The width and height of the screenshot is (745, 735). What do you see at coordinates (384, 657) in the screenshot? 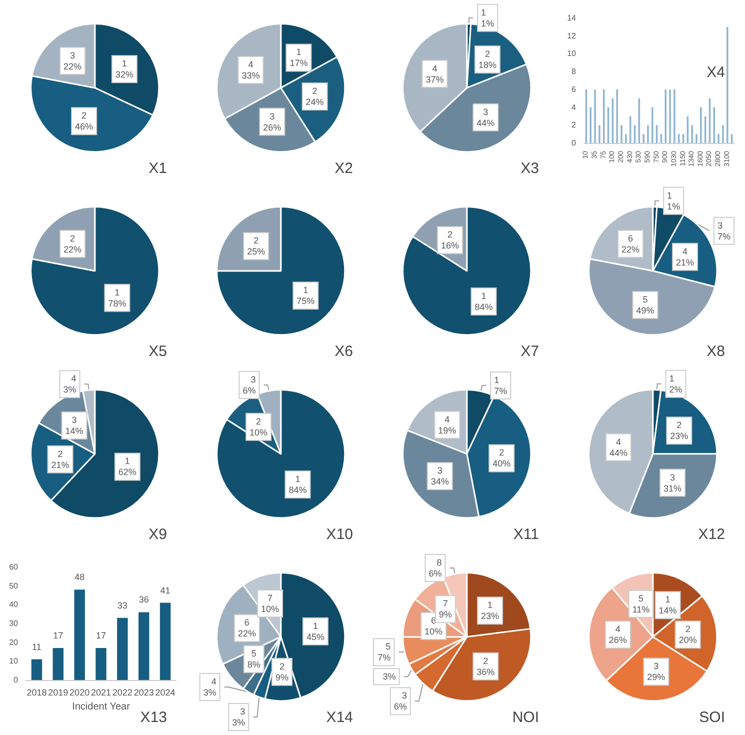
I see `data-label: 7%` at bounding box center [384, 657].